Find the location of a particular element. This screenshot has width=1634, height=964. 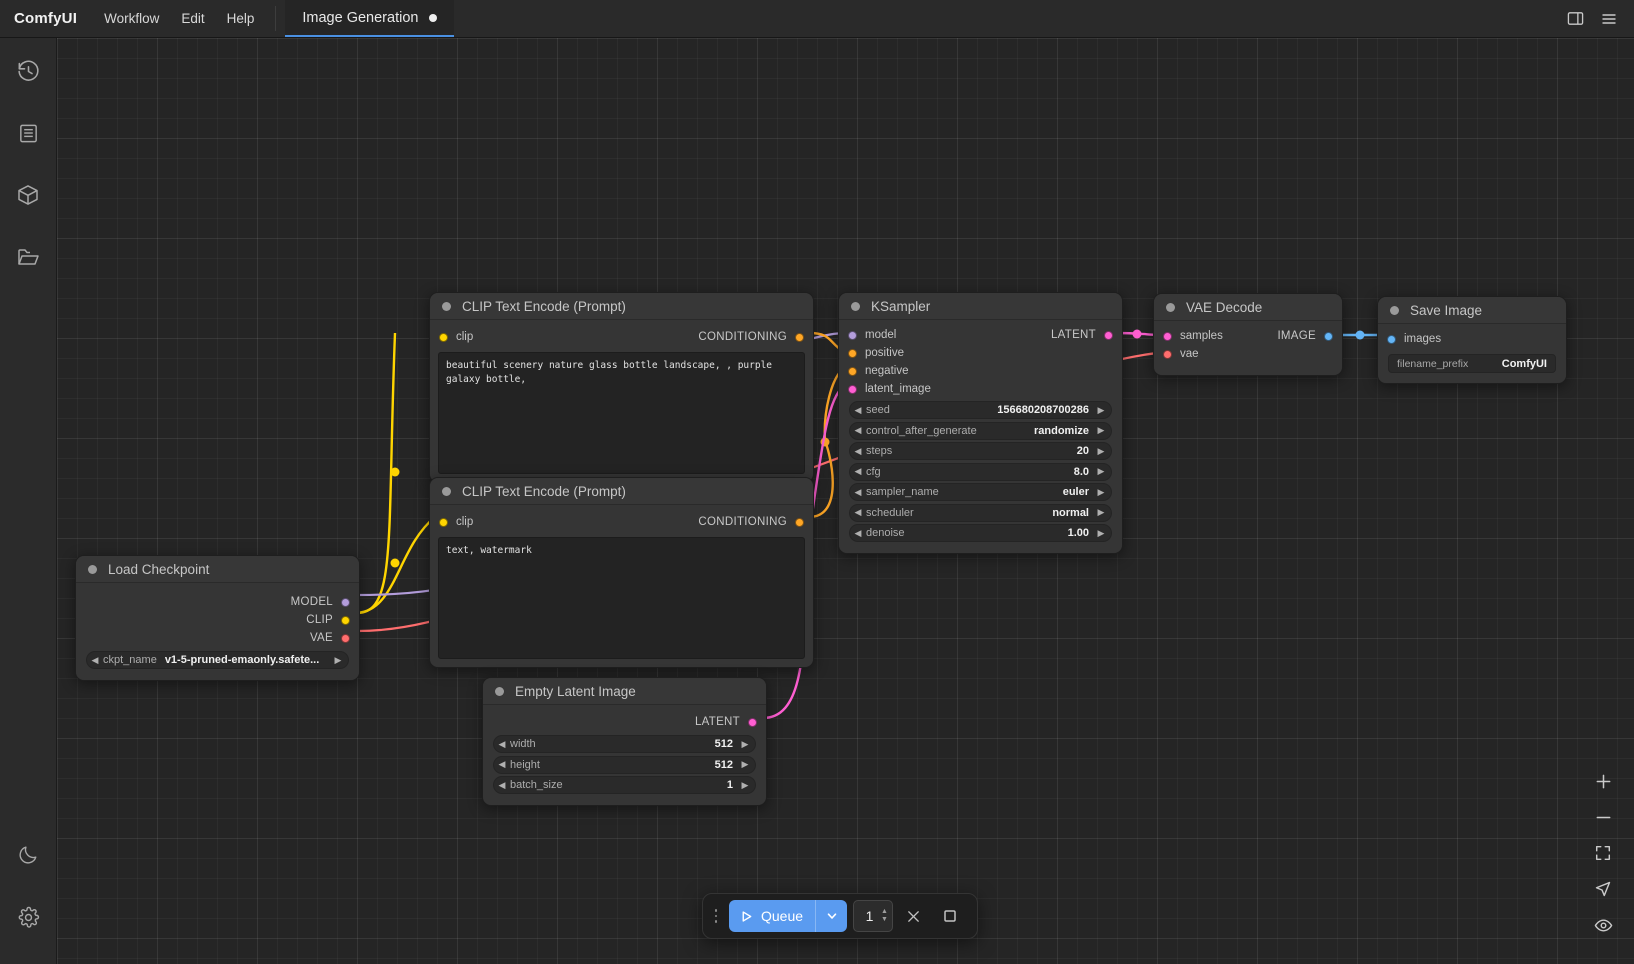

queue-options-dropdown is located at coordinates (831, 916).